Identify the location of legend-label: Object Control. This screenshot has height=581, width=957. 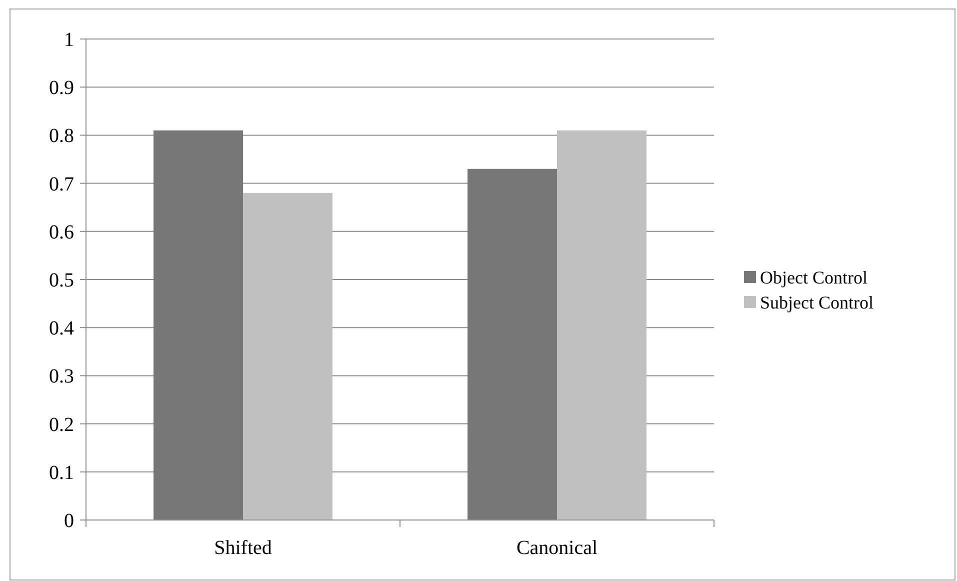
(814, 277).